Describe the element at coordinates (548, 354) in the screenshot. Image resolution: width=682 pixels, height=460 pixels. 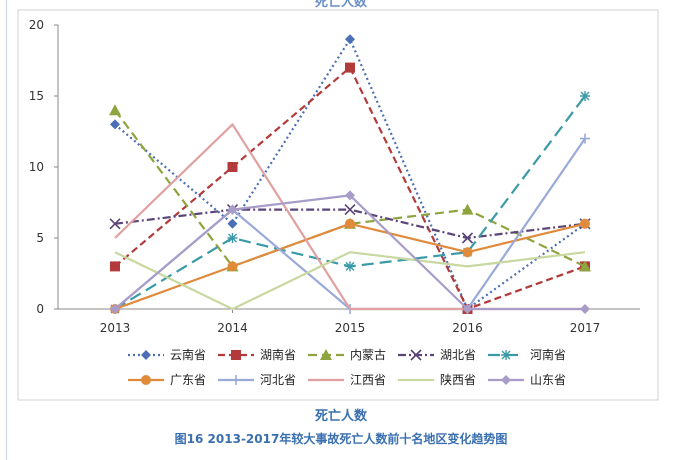
I see `legend-label: 河南省` at that location.